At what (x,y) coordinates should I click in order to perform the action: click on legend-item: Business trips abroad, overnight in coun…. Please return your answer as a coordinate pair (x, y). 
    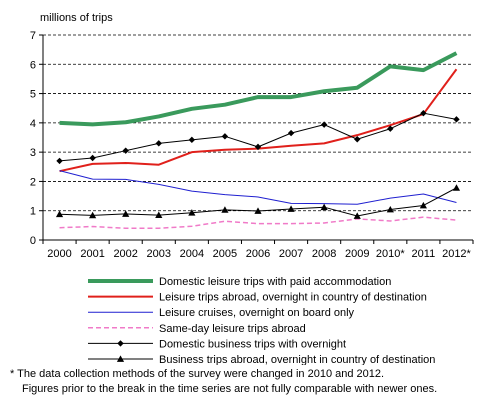
    Looking at the image, I should click on (261, 359).